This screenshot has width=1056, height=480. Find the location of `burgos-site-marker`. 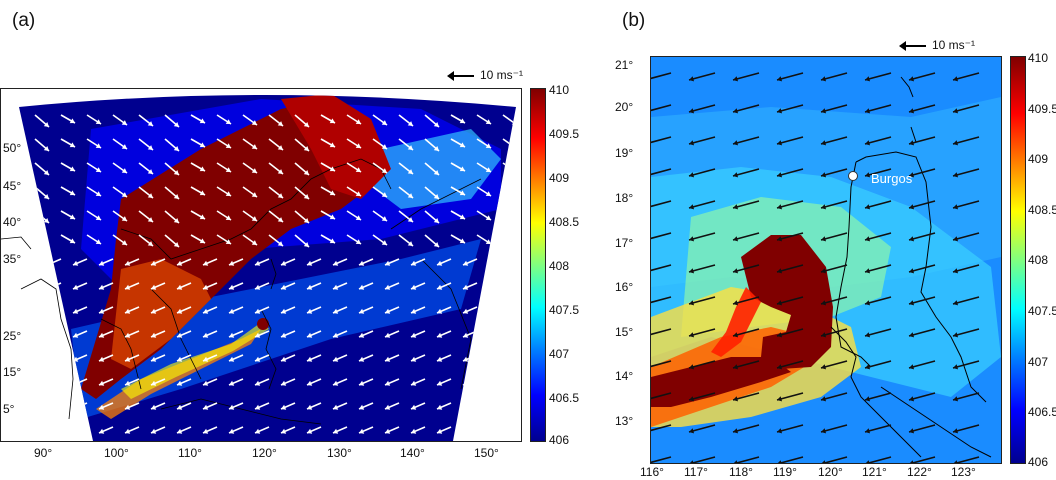

burgos-site-marker is located at coordinates (853, 176).